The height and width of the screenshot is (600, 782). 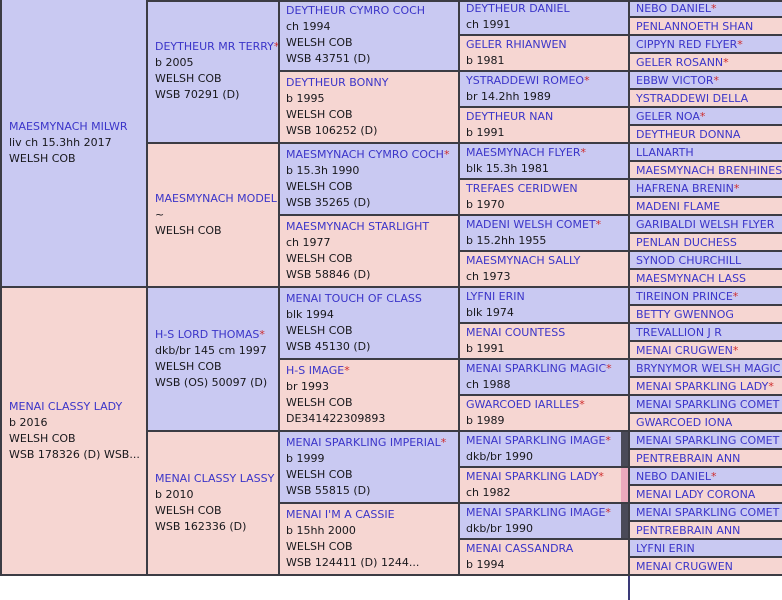 I want to click on horse-name-link: TIREINON PRINCE, so click(x=684, y=296).